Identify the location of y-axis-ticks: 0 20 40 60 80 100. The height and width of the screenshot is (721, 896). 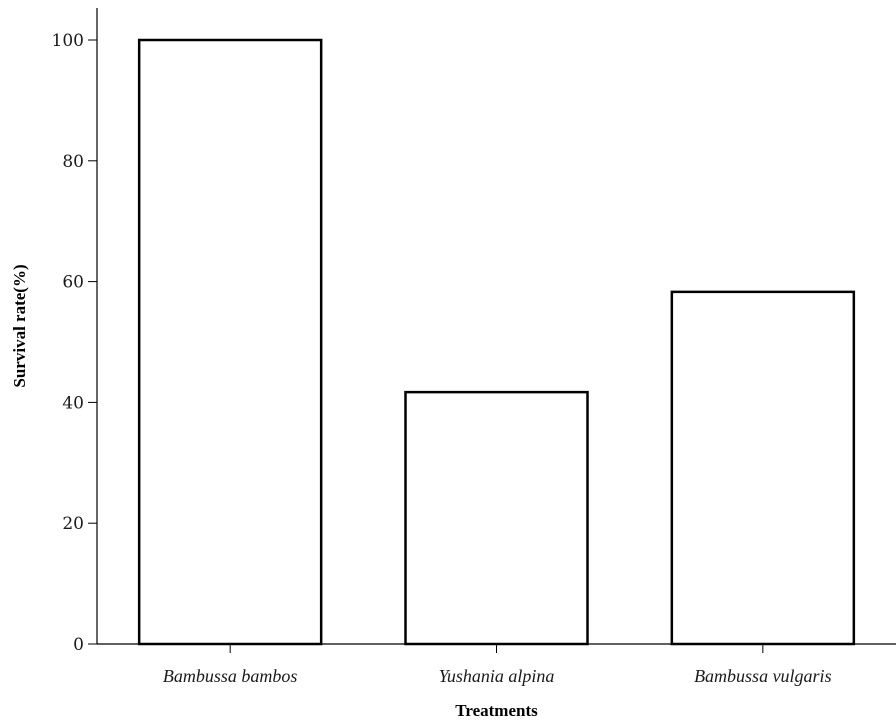
(74, 343).